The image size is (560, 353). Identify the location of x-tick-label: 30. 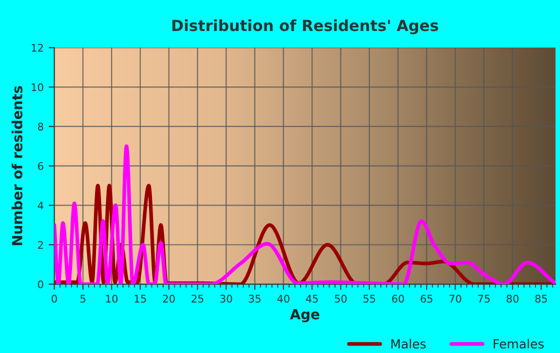
(226, 298).